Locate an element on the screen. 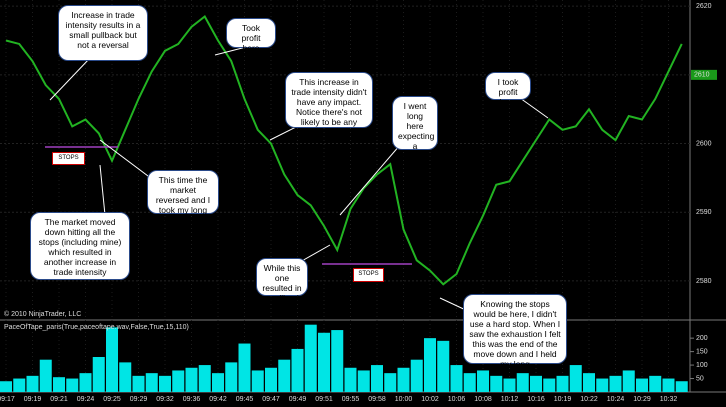  last-price-label: 2610 is located at coordinates (702, 75).